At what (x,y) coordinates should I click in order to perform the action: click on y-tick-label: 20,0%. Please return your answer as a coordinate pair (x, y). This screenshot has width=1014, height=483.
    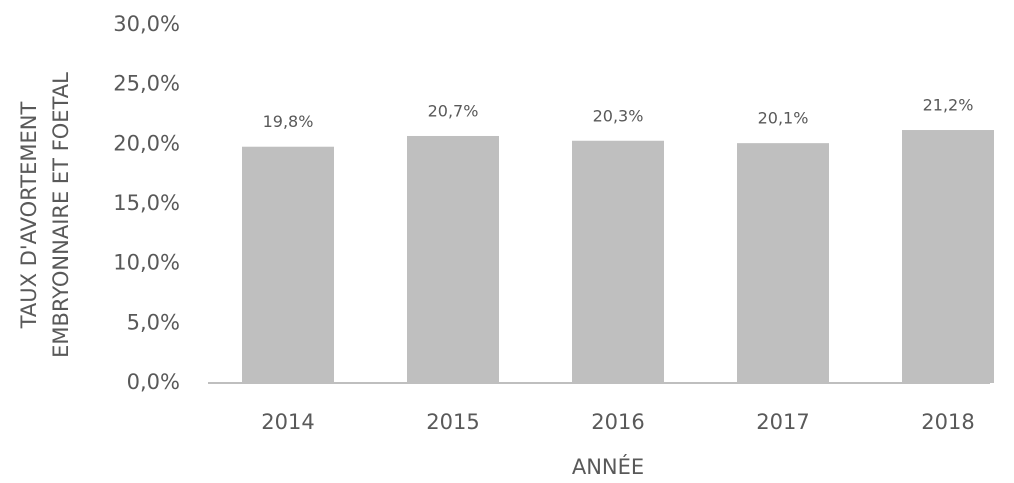
    Looking at the image, I should click on (146, 143).